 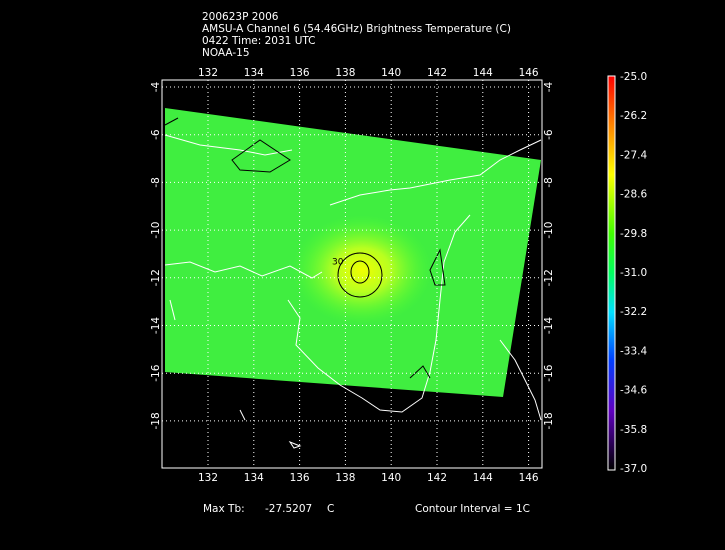 What do you see at coordinates (156, 134) in the screenshot?
I see `y-tick-label-left: -6` at bounding box center [156, 134].